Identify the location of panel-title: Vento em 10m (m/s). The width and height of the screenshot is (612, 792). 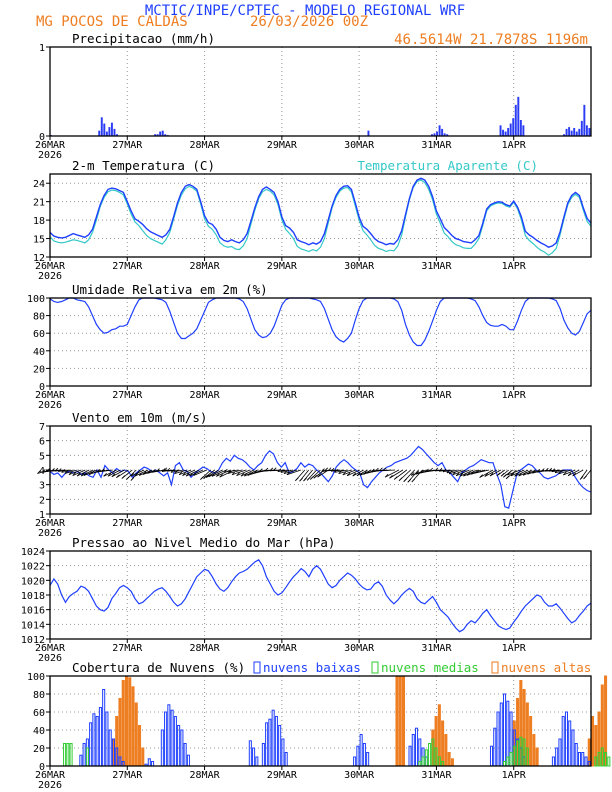
(139, 417).